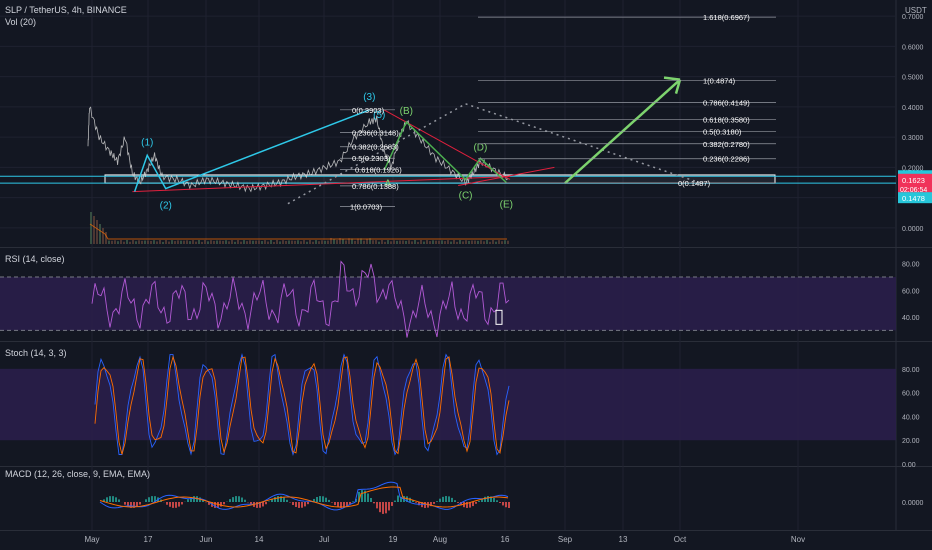  What do you see at coordinates (913, 229) in the screenshot?
I see `y-tick-label: 0.0000` at bounding box center [913, 229].